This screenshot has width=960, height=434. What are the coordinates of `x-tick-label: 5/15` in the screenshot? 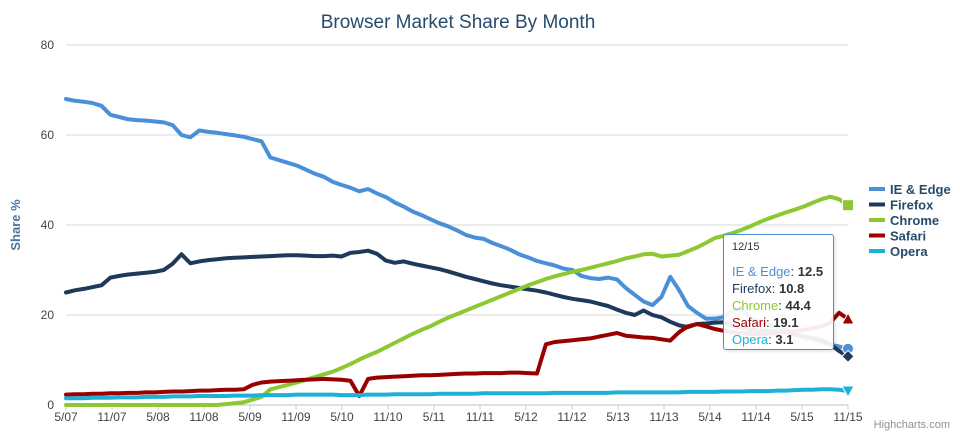 It's located at (802, 417).